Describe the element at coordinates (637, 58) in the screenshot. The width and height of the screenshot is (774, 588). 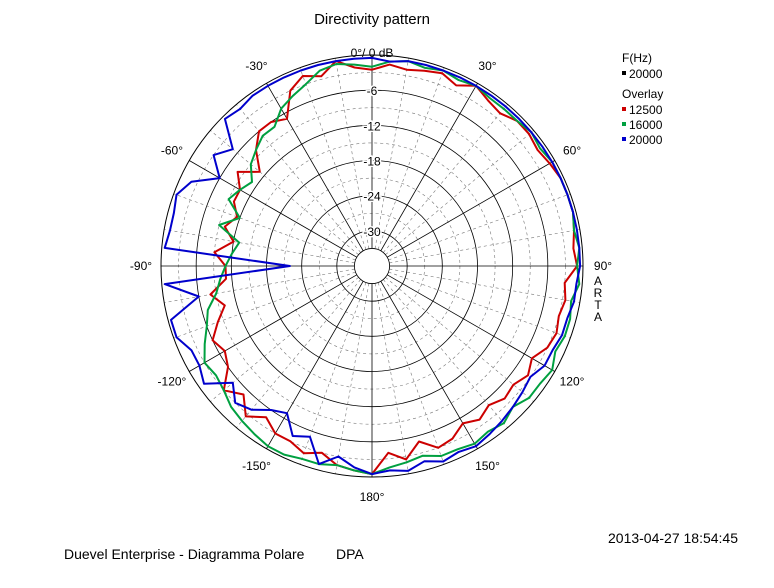
I see `legend-header: F(Hz)` at that location.